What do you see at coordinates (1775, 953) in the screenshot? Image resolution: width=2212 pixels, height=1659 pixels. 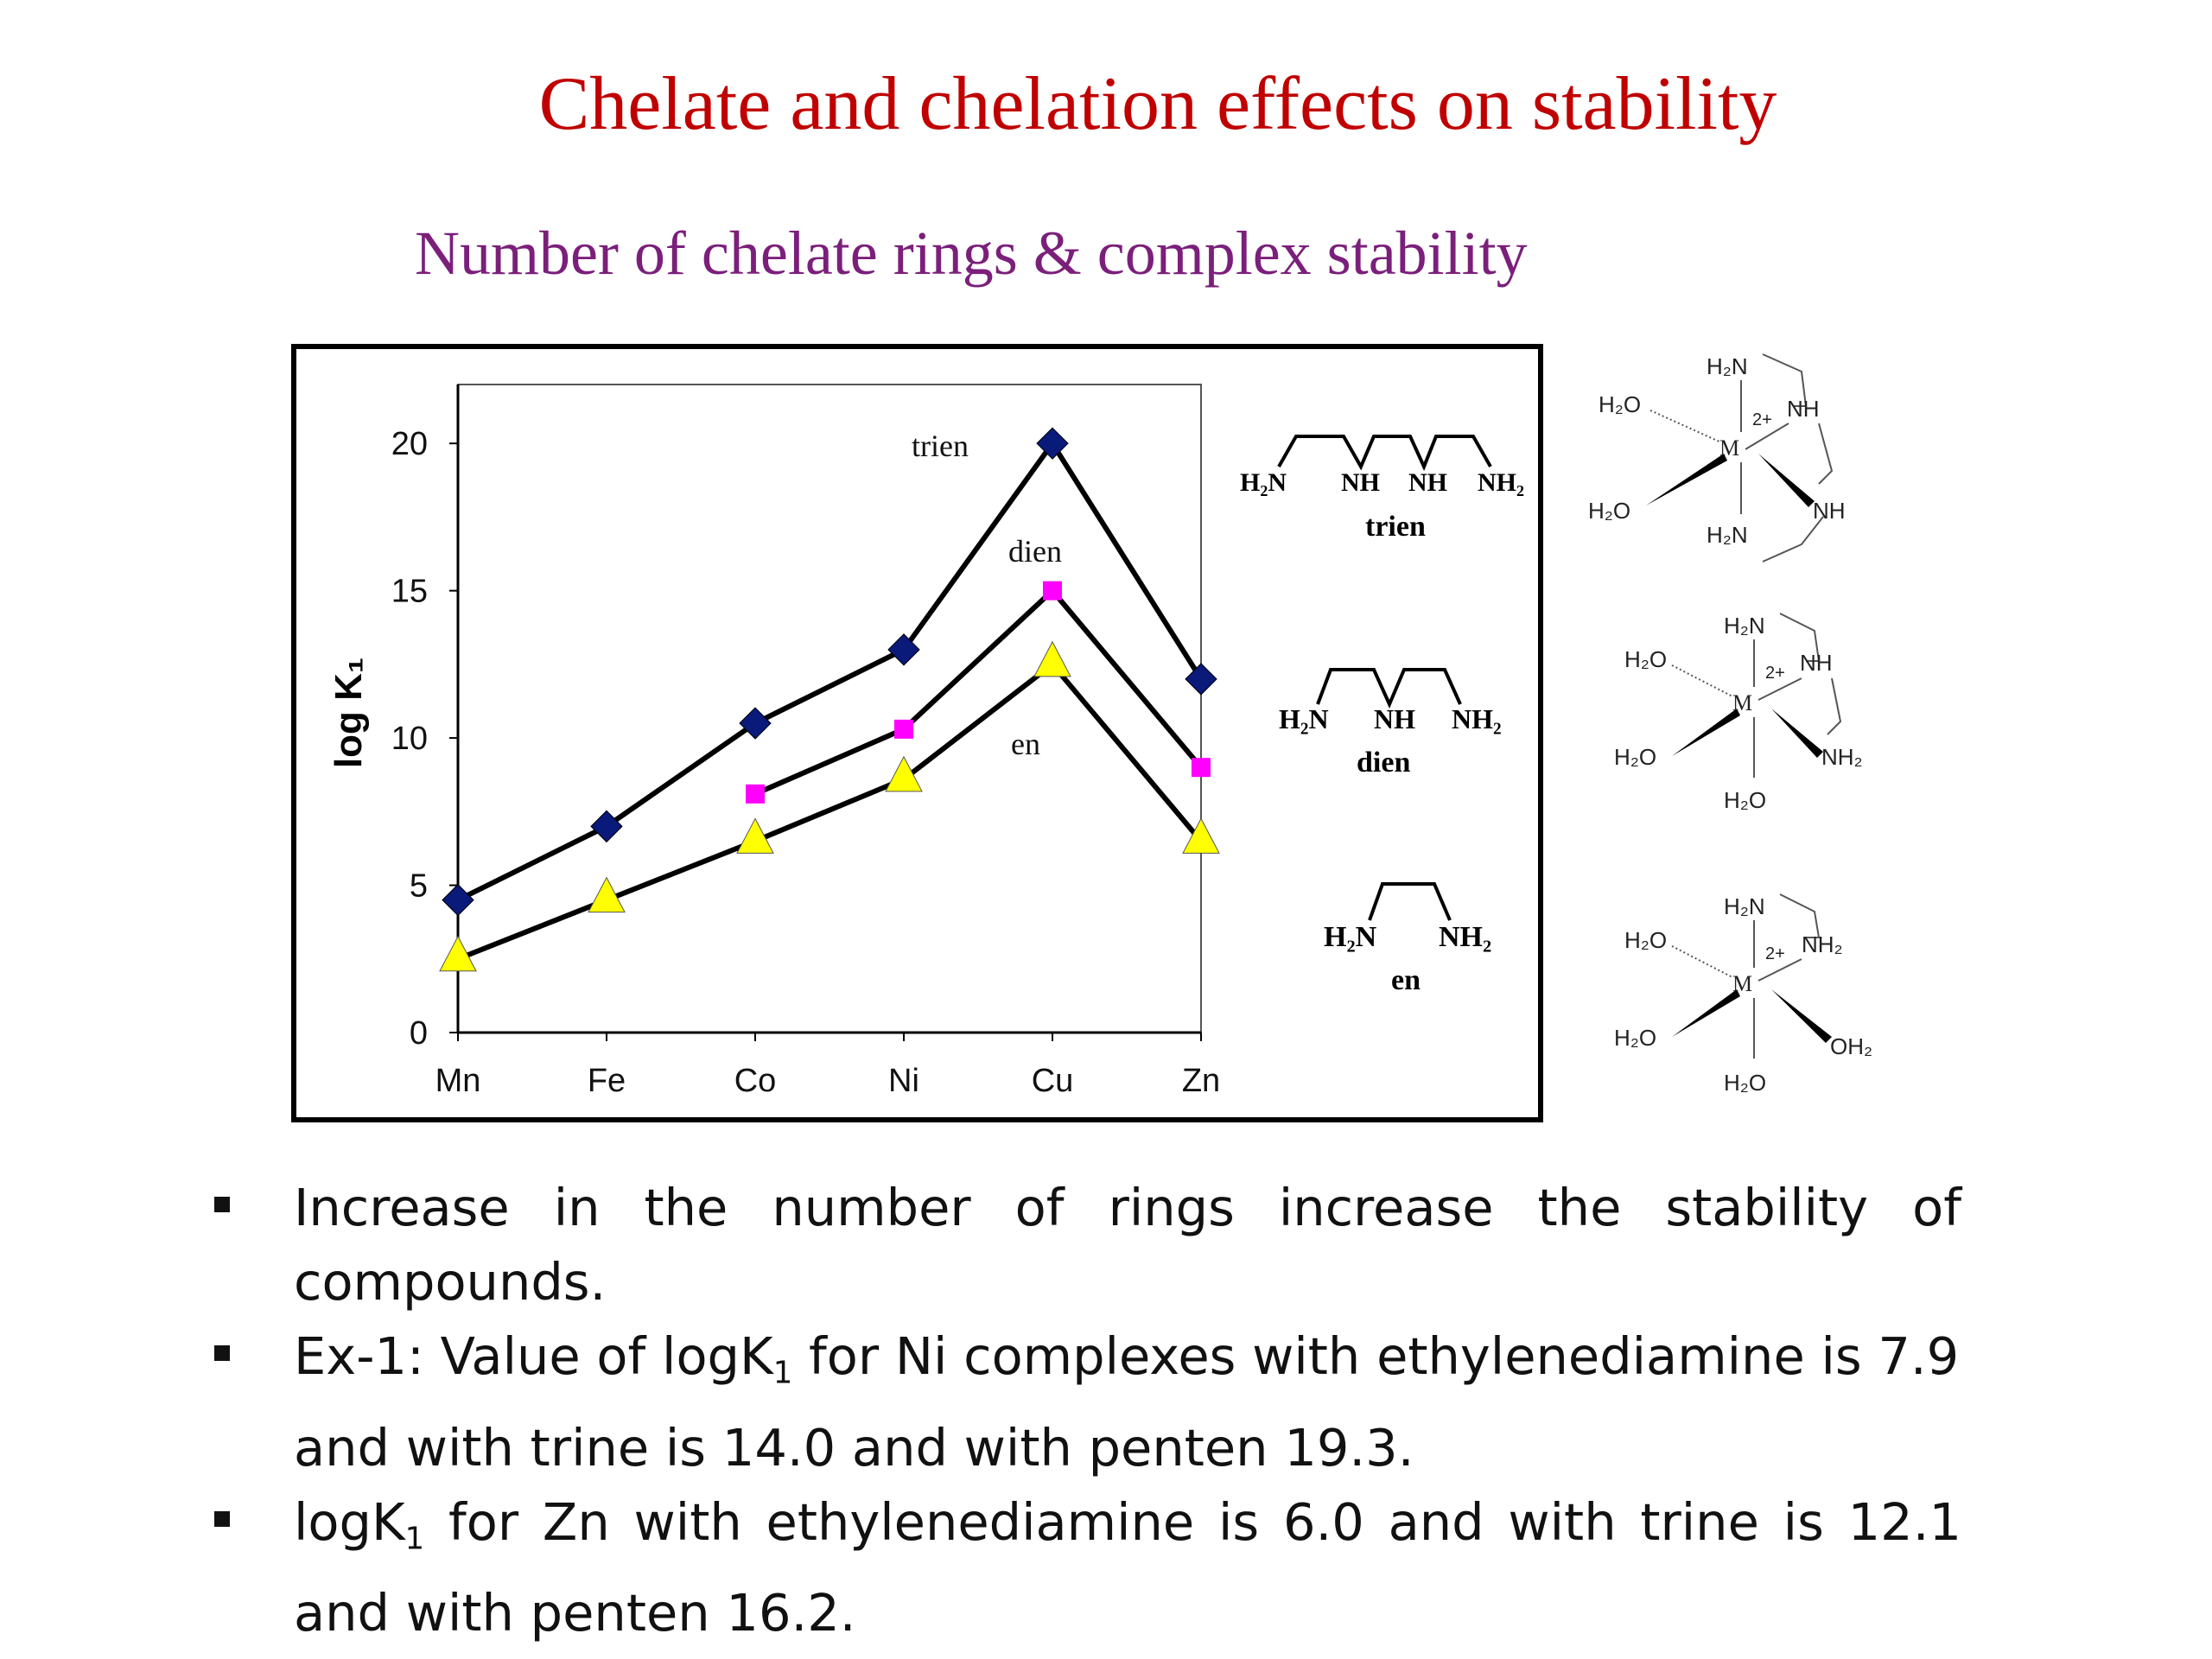 I see `c3-charge: 2+` at bounding box center [1775, 953].